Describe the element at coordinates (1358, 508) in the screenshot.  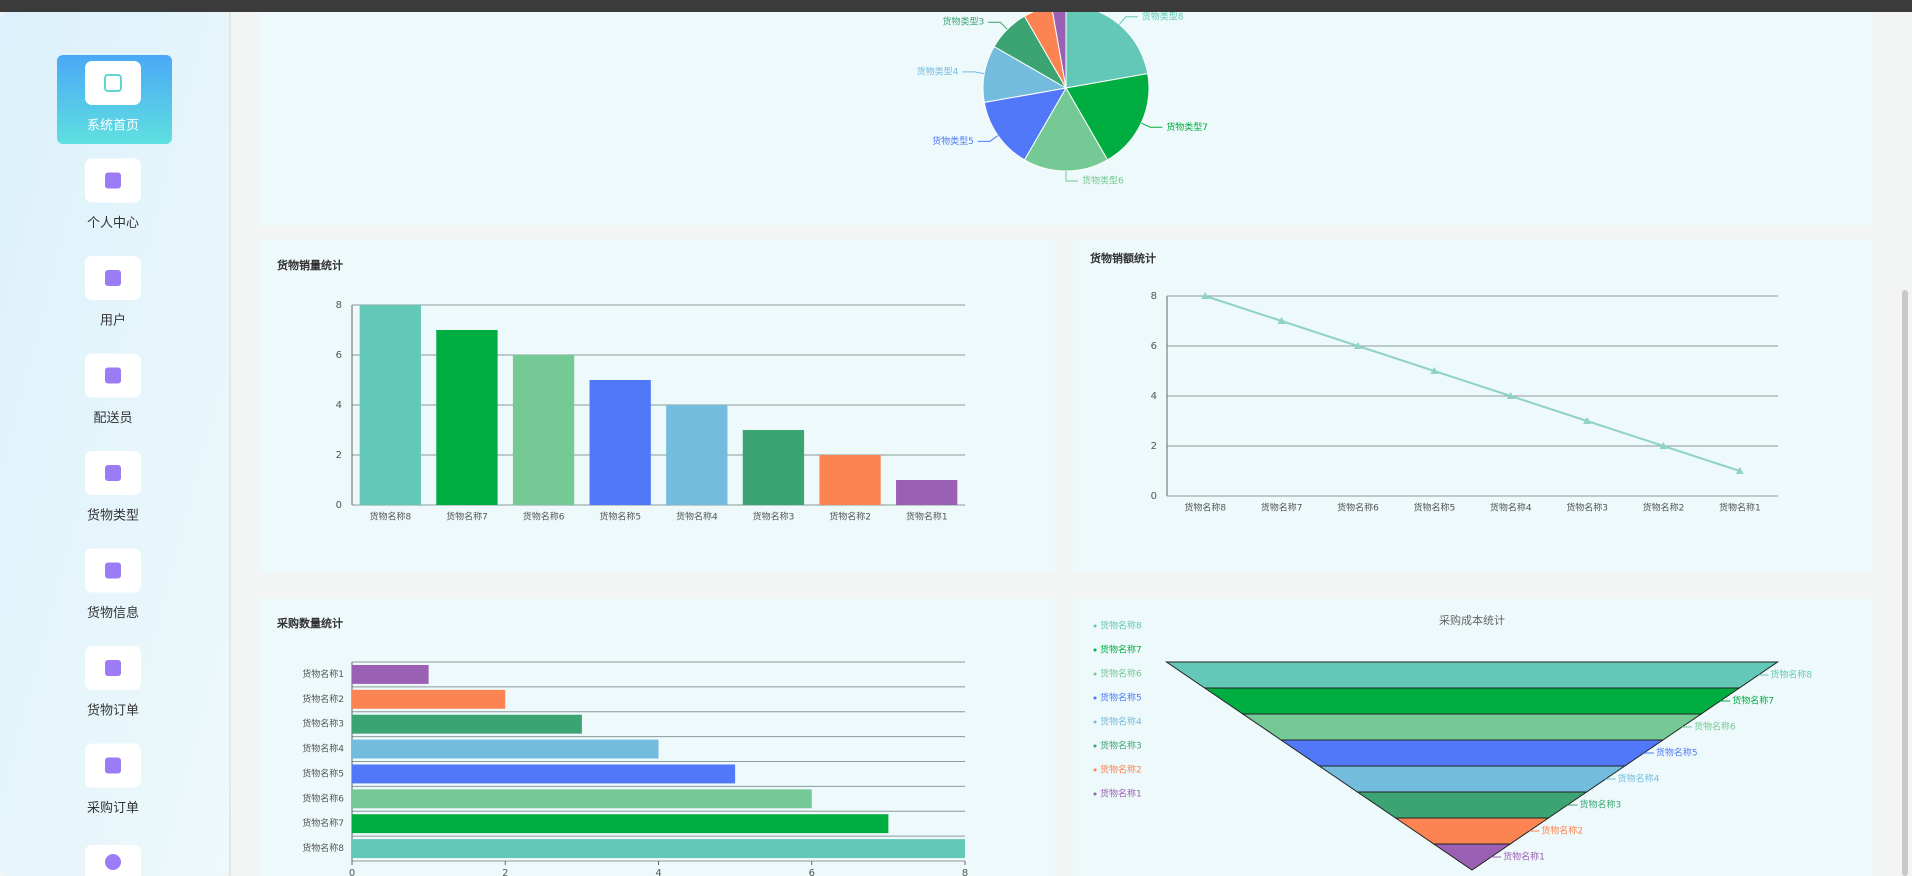
I see `x-tick-label: 货物名称6` at that location.